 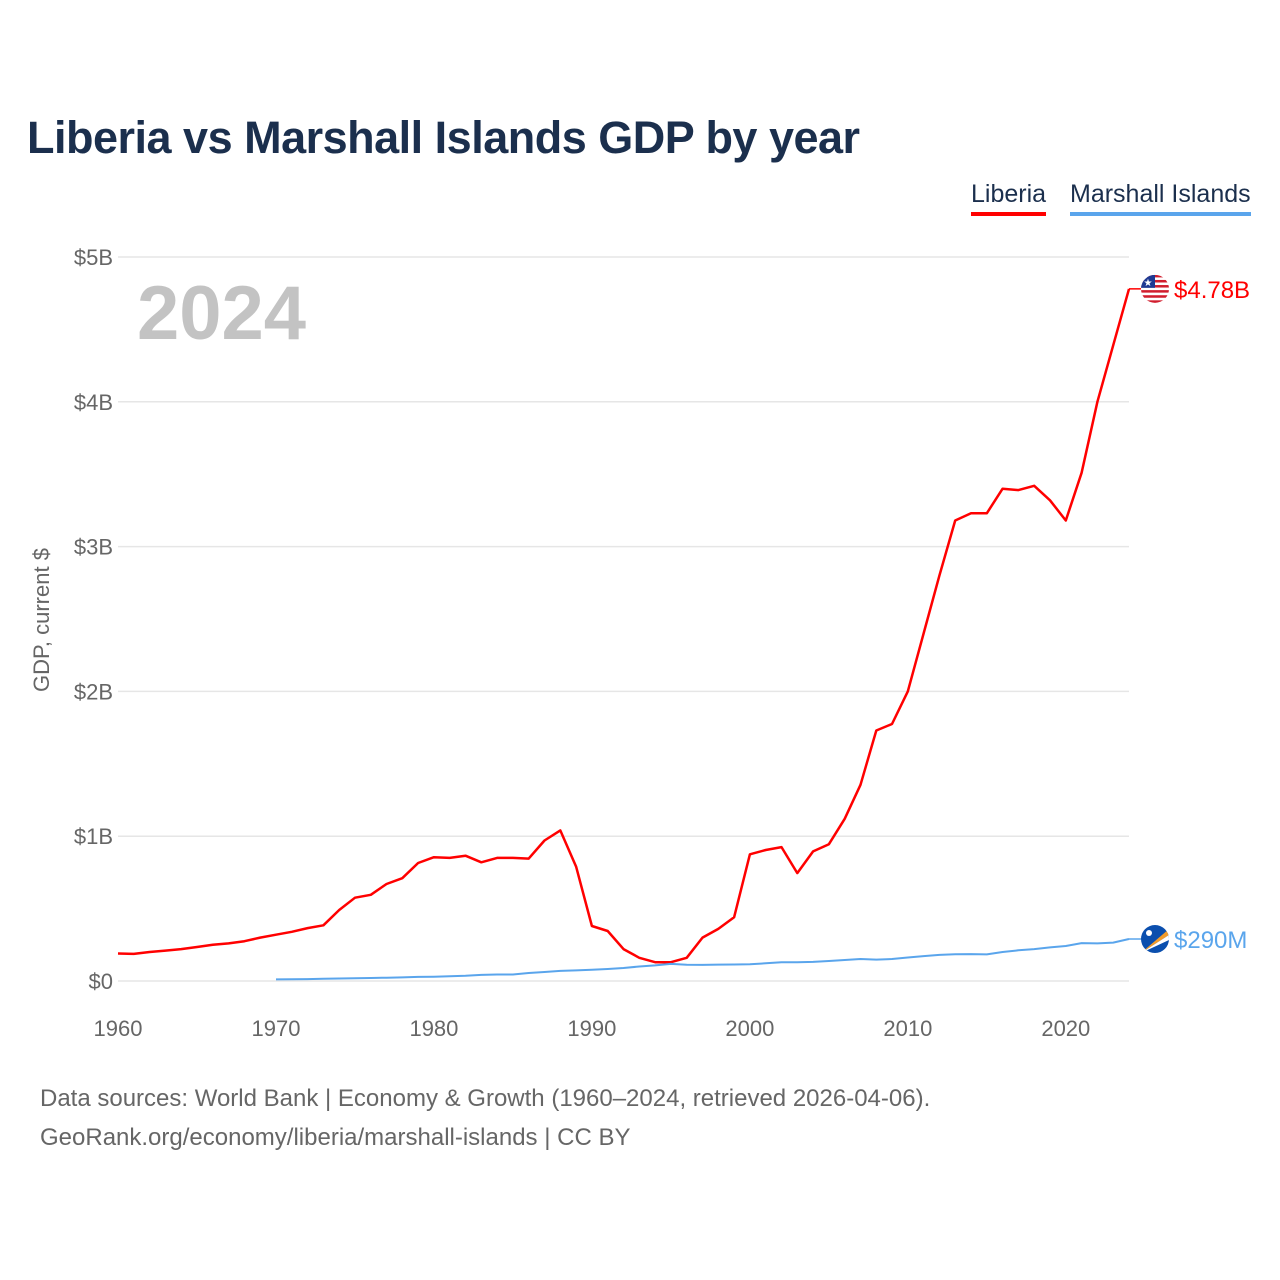 I want to click on legend-item-marshall-islands: Marshall Islands, so click(x=1160, y=198).